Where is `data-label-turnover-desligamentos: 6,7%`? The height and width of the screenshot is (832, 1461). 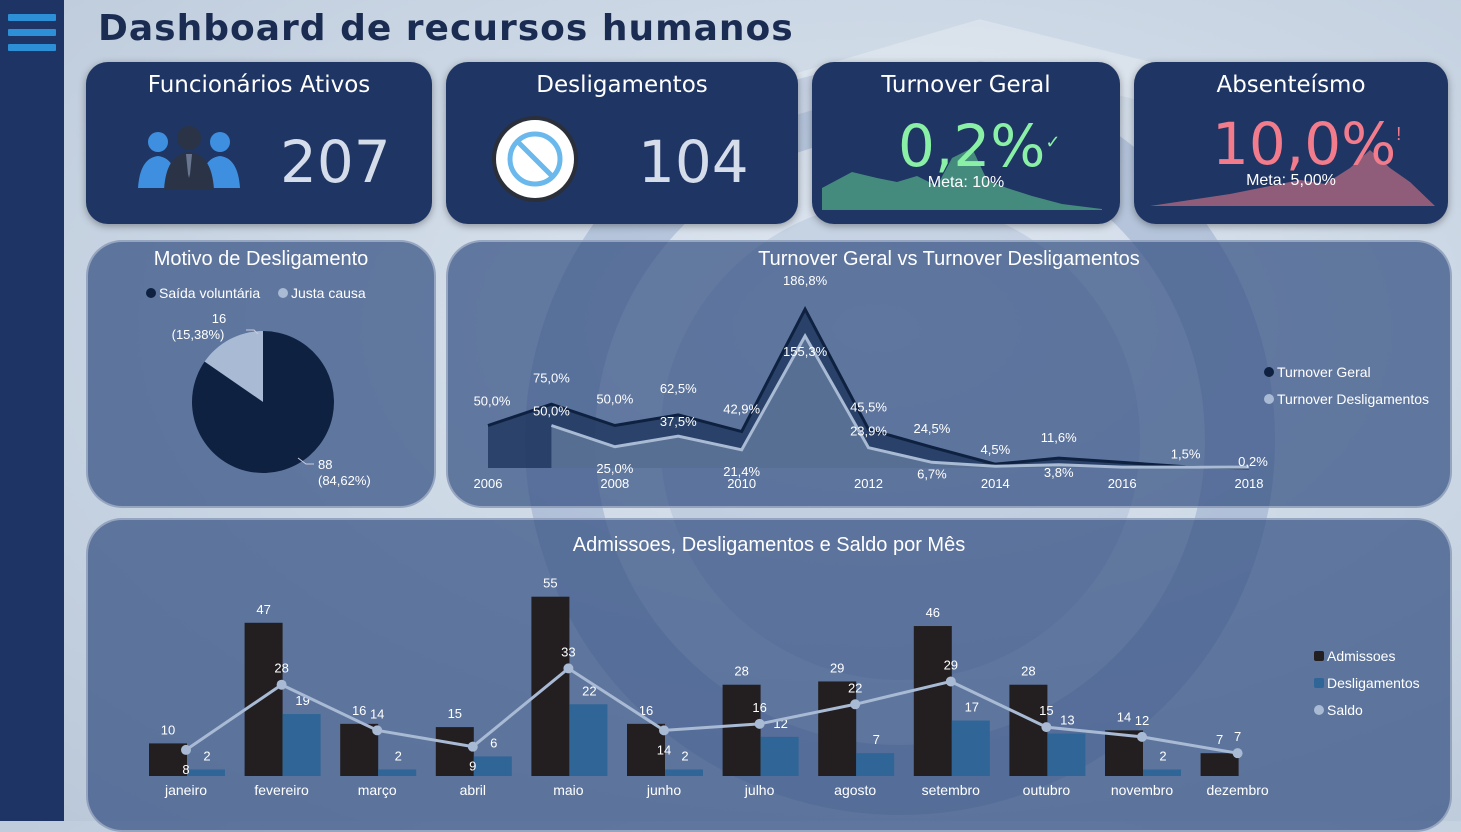 data-label-turnover-desligamentos: 6,7% is located at coordinates (932, 473).